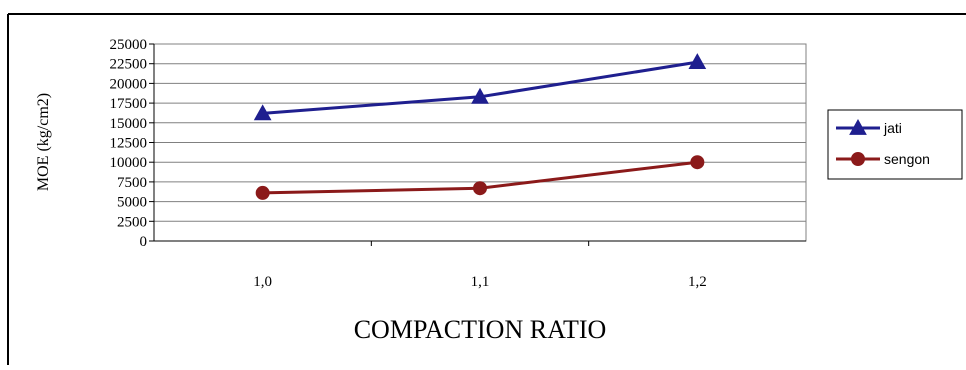 The height and width of the screenshot is (370, 966). I want to click on x-tick-label: 1,1, so click(480, 282).